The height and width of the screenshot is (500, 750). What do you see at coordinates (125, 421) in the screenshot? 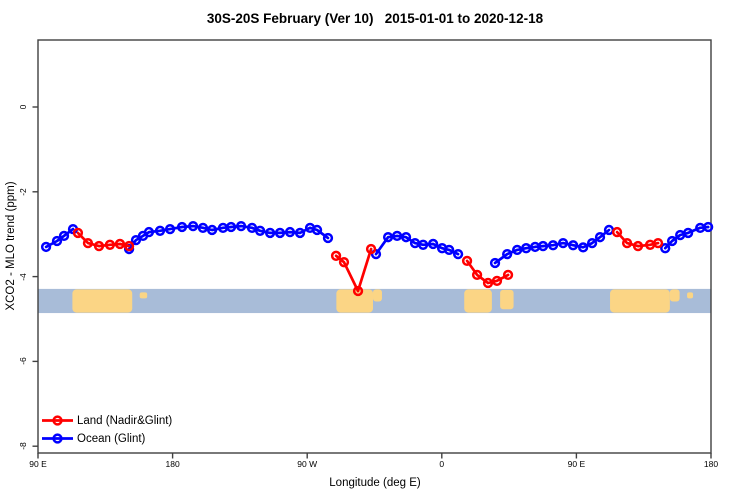
I see `legend-label-land: Land (Nadir&Glint)` at bounding box center [125, 421].